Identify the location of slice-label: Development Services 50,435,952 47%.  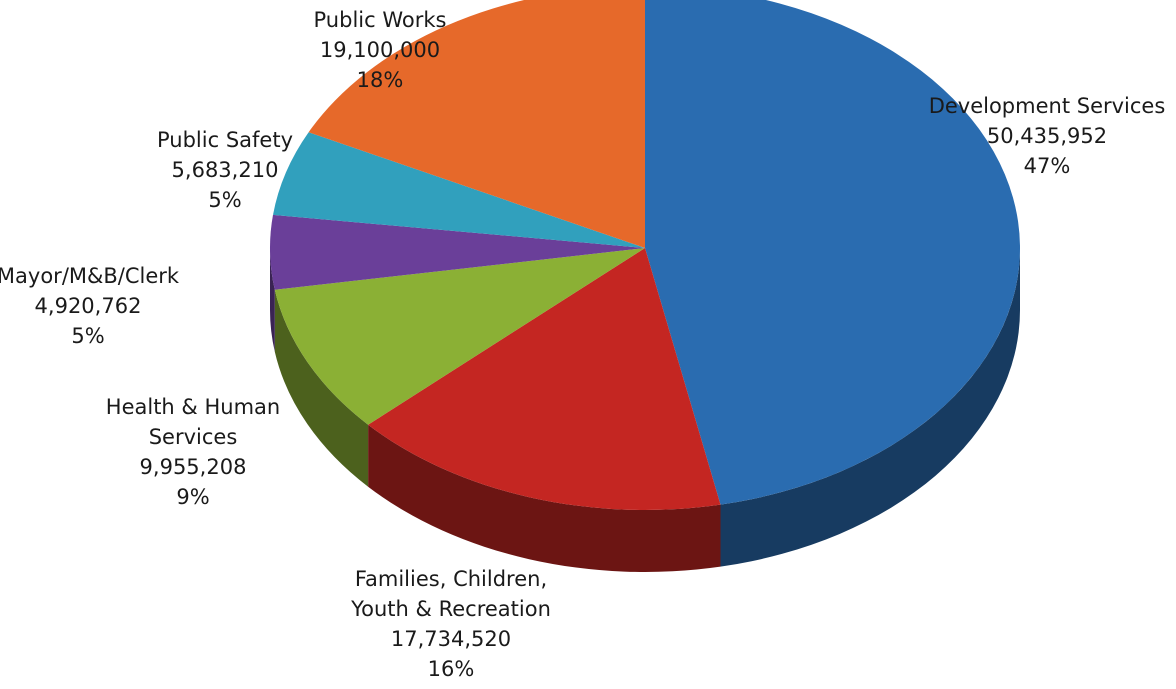
(1047, 136).